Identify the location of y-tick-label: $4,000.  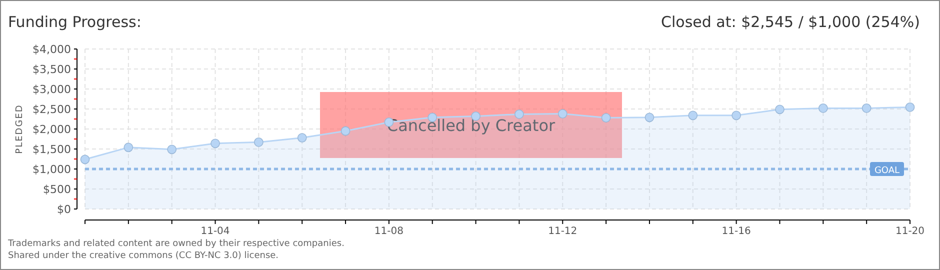
(51, 49).